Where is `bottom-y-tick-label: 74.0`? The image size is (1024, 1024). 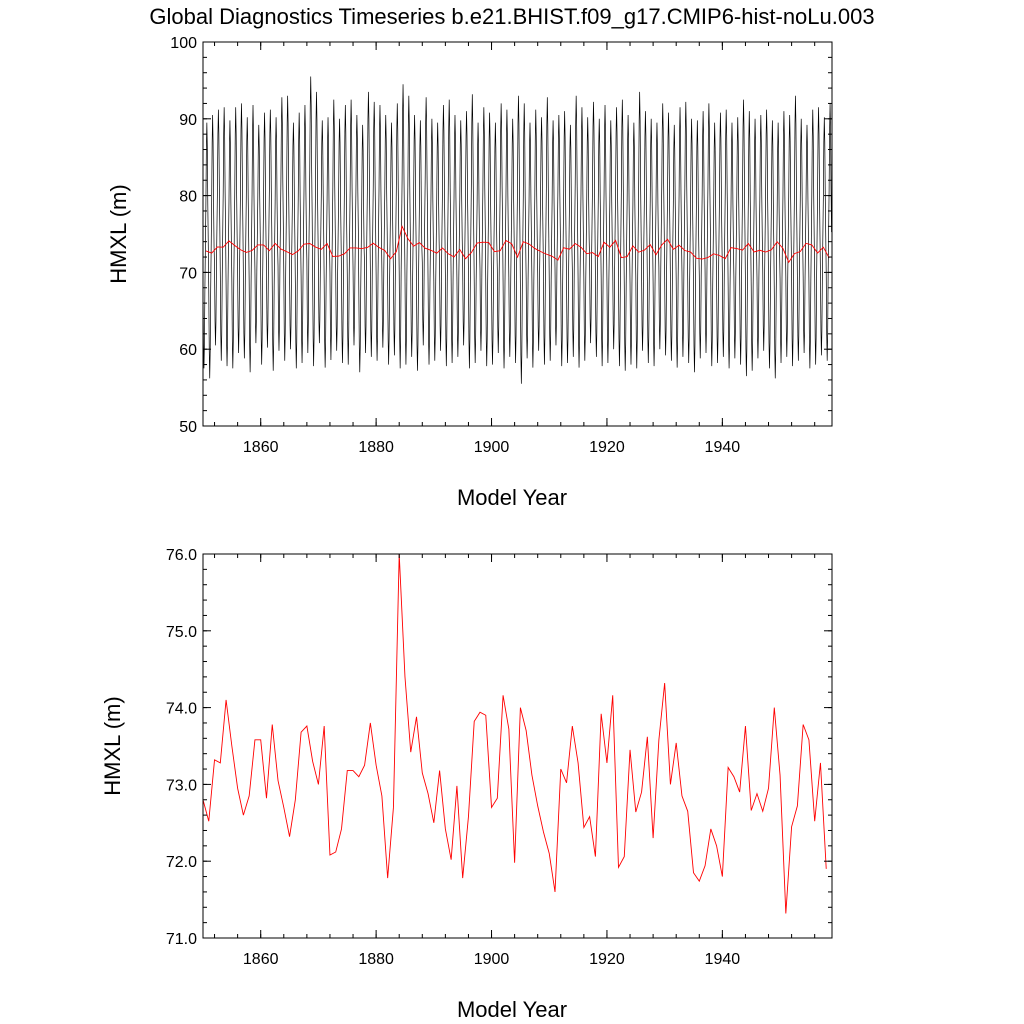 bottom-y-tick-label: 74.0 is located at coordinates (181, 709).